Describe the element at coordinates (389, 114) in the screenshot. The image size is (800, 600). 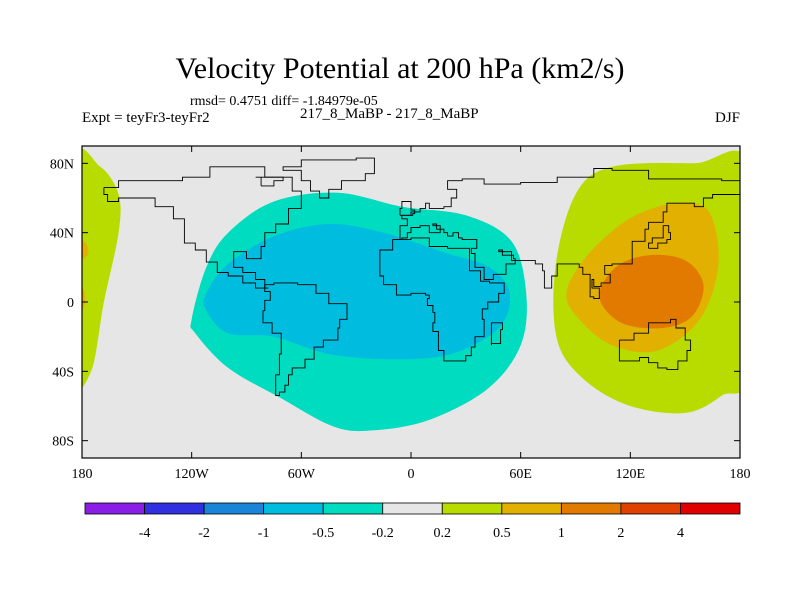
I see `chart-subtitle: 217_8_MaBP - 217_8_MaBP` at that location.